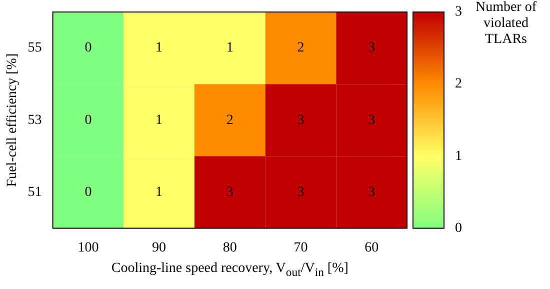 This screenshot has height=289, width=550. What do you see at coordinates (371, 248) in the screenshot?
I see `x-tick-label: 60` at bounding box center [371, 248].